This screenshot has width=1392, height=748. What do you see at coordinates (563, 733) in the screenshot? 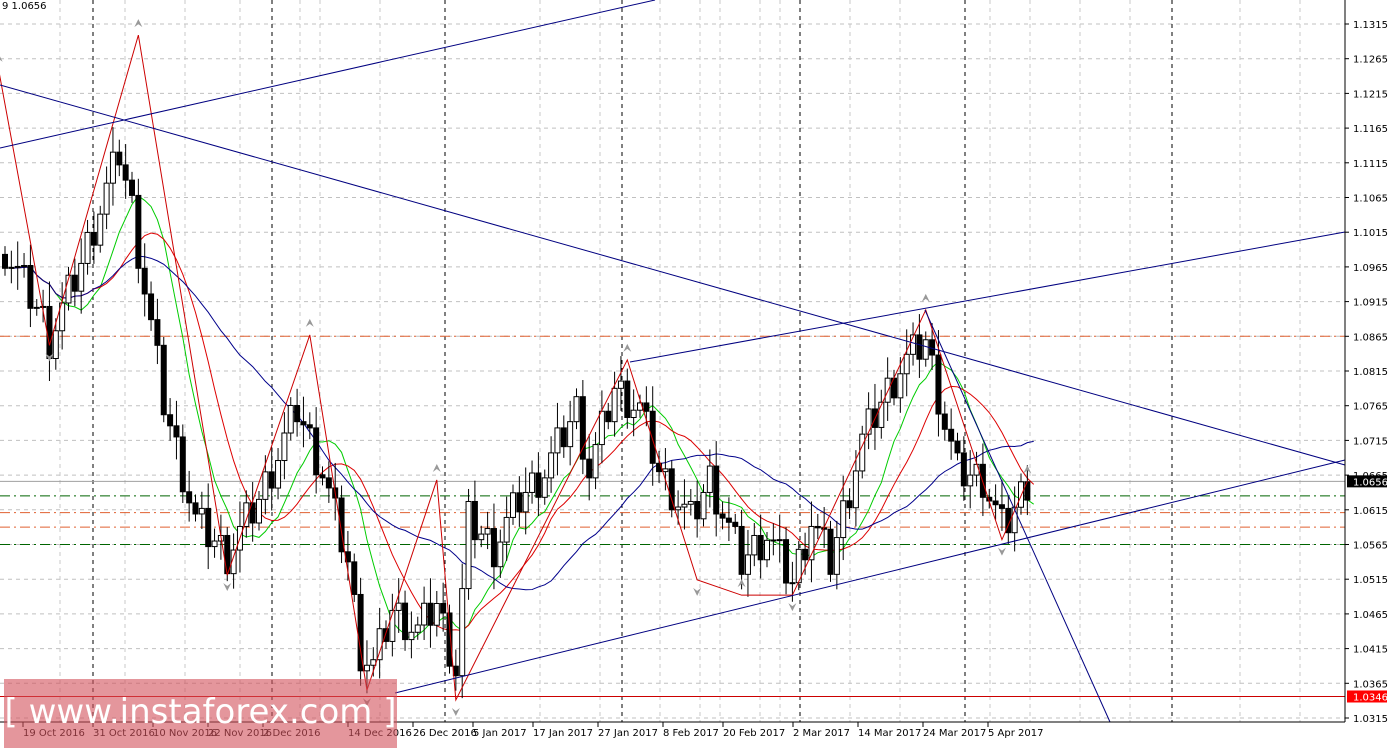
I see `x-tick-label: 17 Jan 2017` at bounding box center [563, 733].